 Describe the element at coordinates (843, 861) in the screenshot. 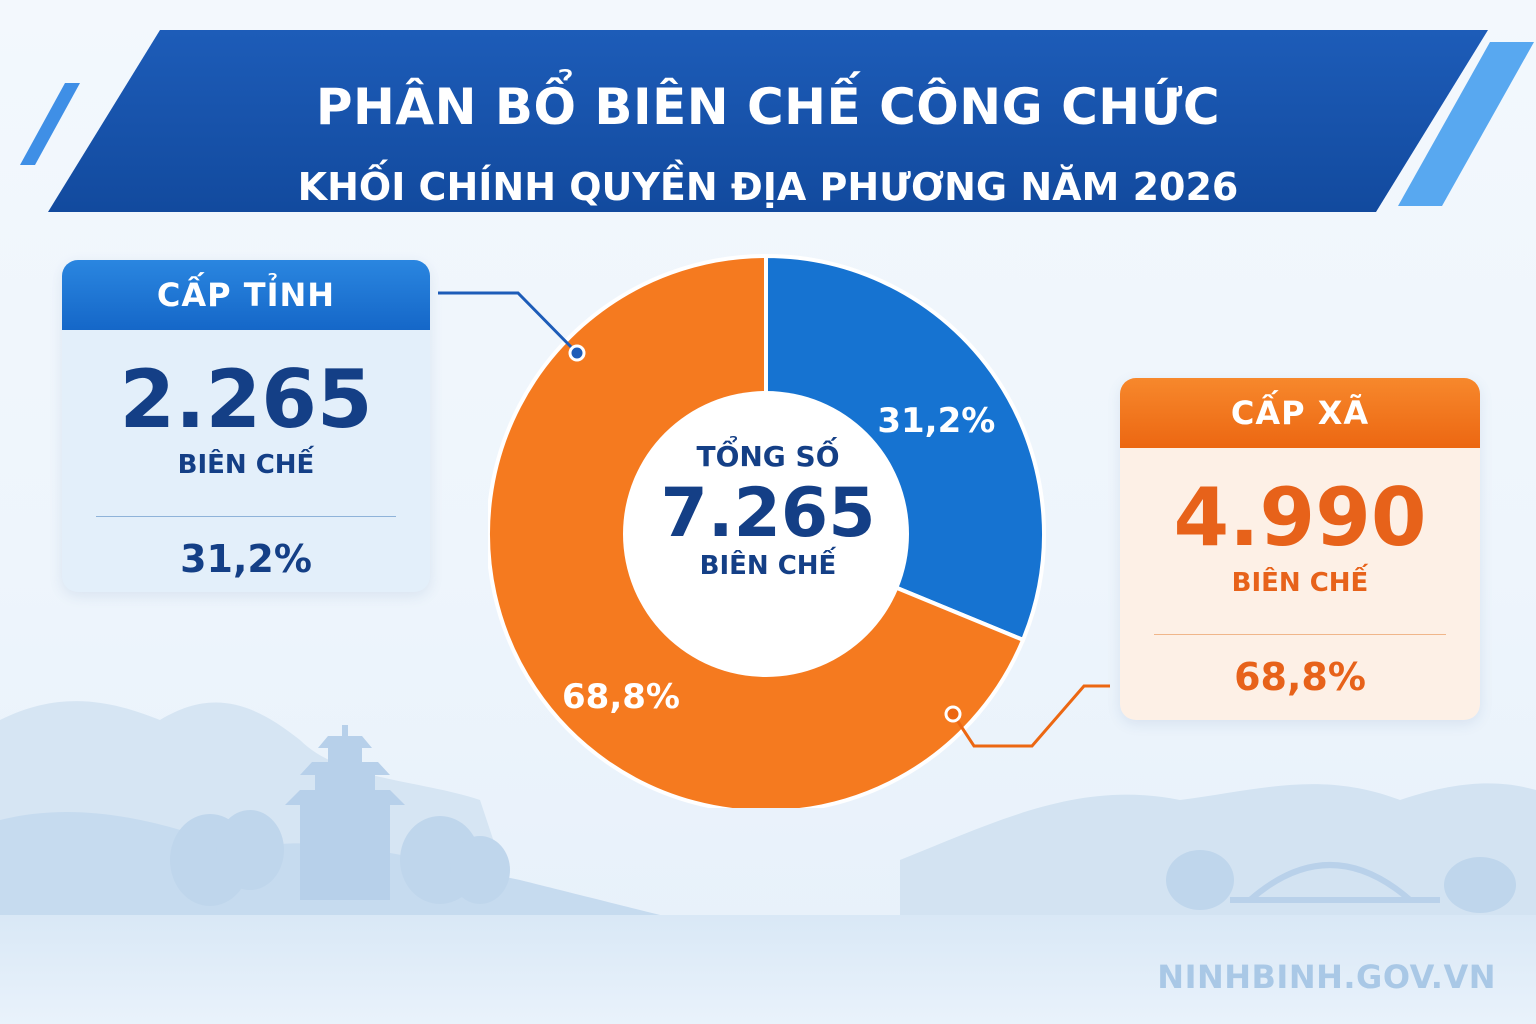

I see `tree-icons` at that location.